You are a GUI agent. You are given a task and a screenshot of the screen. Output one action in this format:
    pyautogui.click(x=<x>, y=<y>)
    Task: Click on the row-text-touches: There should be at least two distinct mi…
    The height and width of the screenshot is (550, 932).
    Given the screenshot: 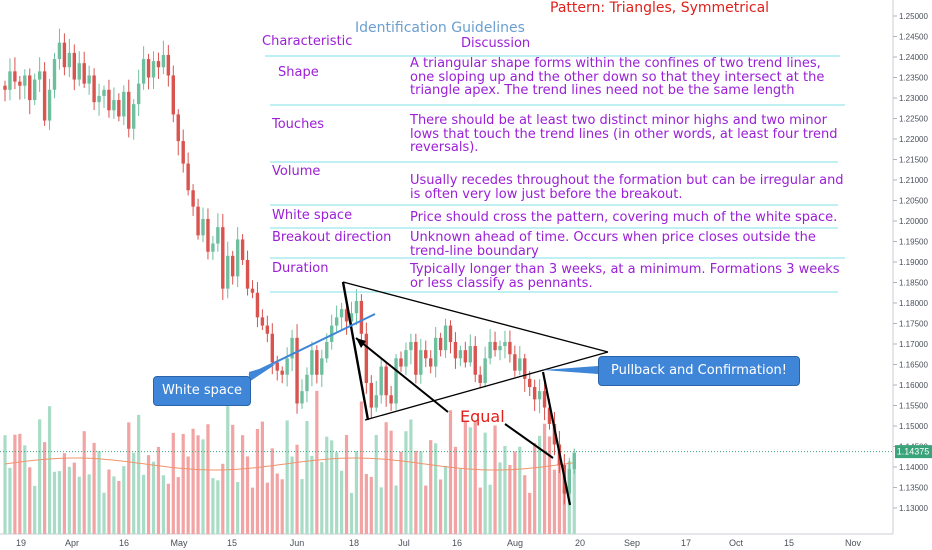 What is the action you would take?
    pyautogui.click(x=624, y=134)
    